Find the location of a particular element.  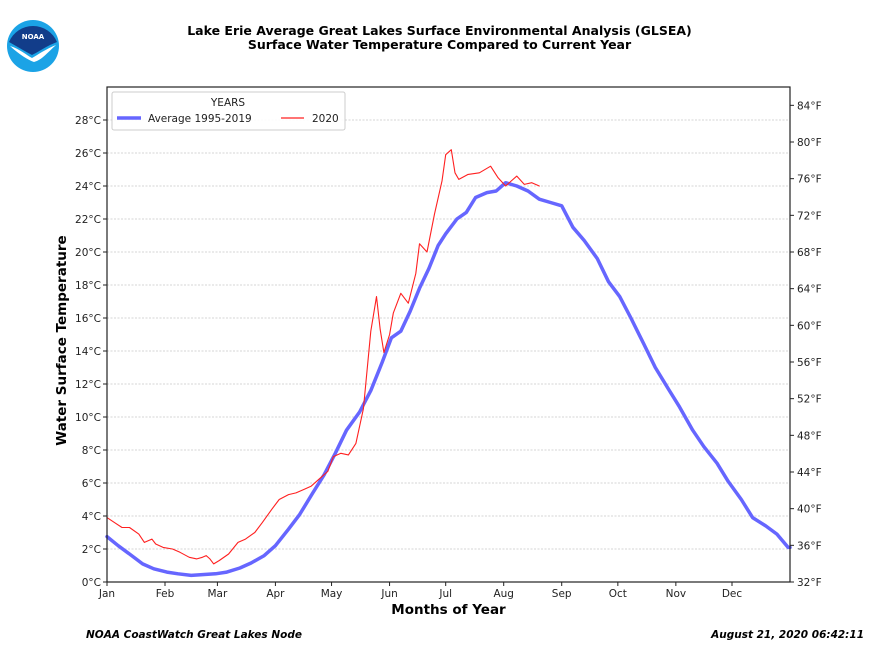

logo-gull is located at coordinates (33, 53).